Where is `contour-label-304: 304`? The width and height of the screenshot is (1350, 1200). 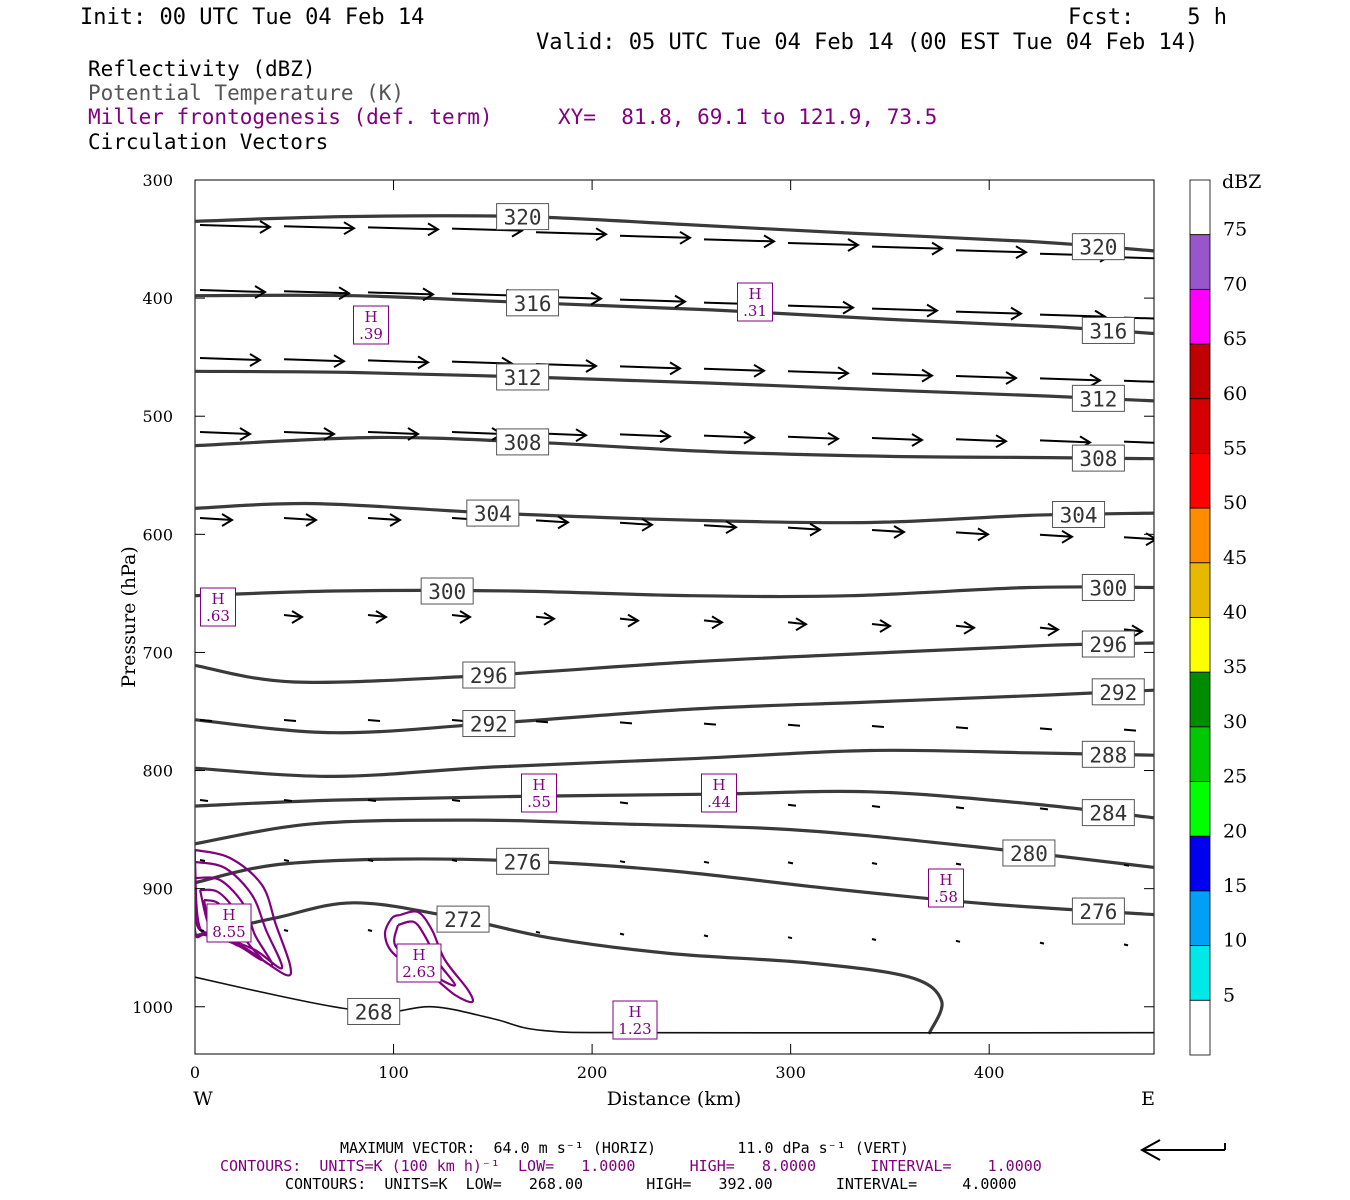
contour-label-304: 304 is located at coordinates (493, 514).